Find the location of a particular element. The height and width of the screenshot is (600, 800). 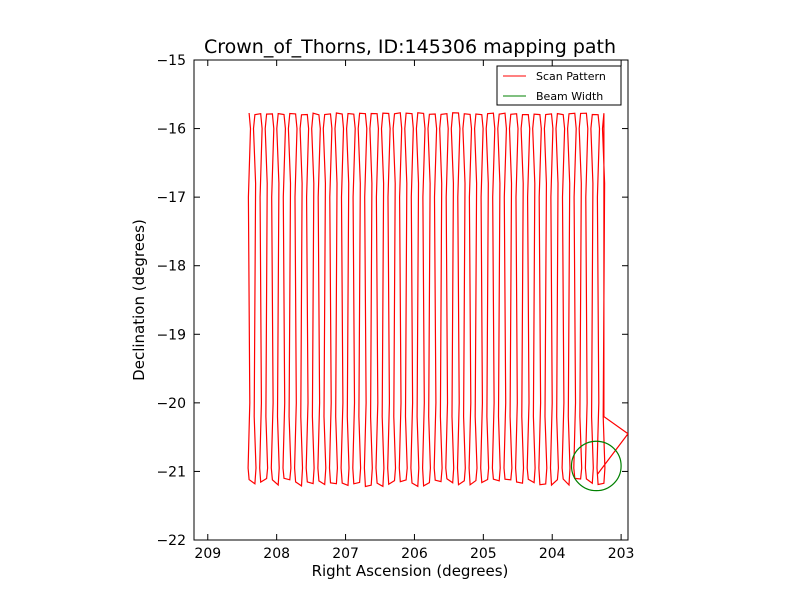

y-tick-label: −18 is located at coordinates (171, 267).